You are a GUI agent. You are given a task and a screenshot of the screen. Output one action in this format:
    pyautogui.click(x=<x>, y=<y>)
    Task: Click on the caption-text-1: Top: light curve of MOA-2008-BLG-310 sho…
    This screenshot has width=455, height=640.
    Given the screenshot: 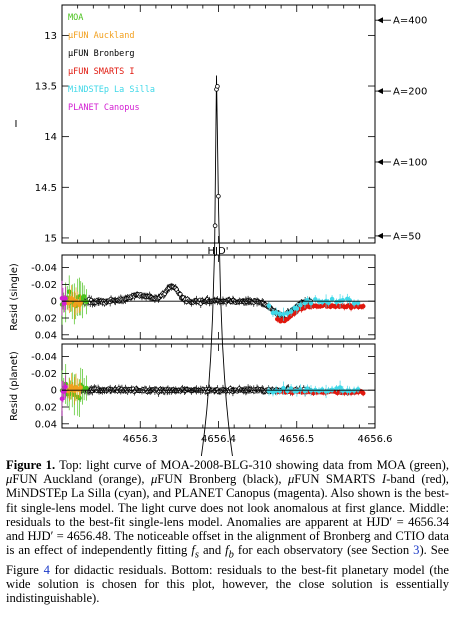 What is the action you would take?
    pyautogui.click(x=252, y=465)
    